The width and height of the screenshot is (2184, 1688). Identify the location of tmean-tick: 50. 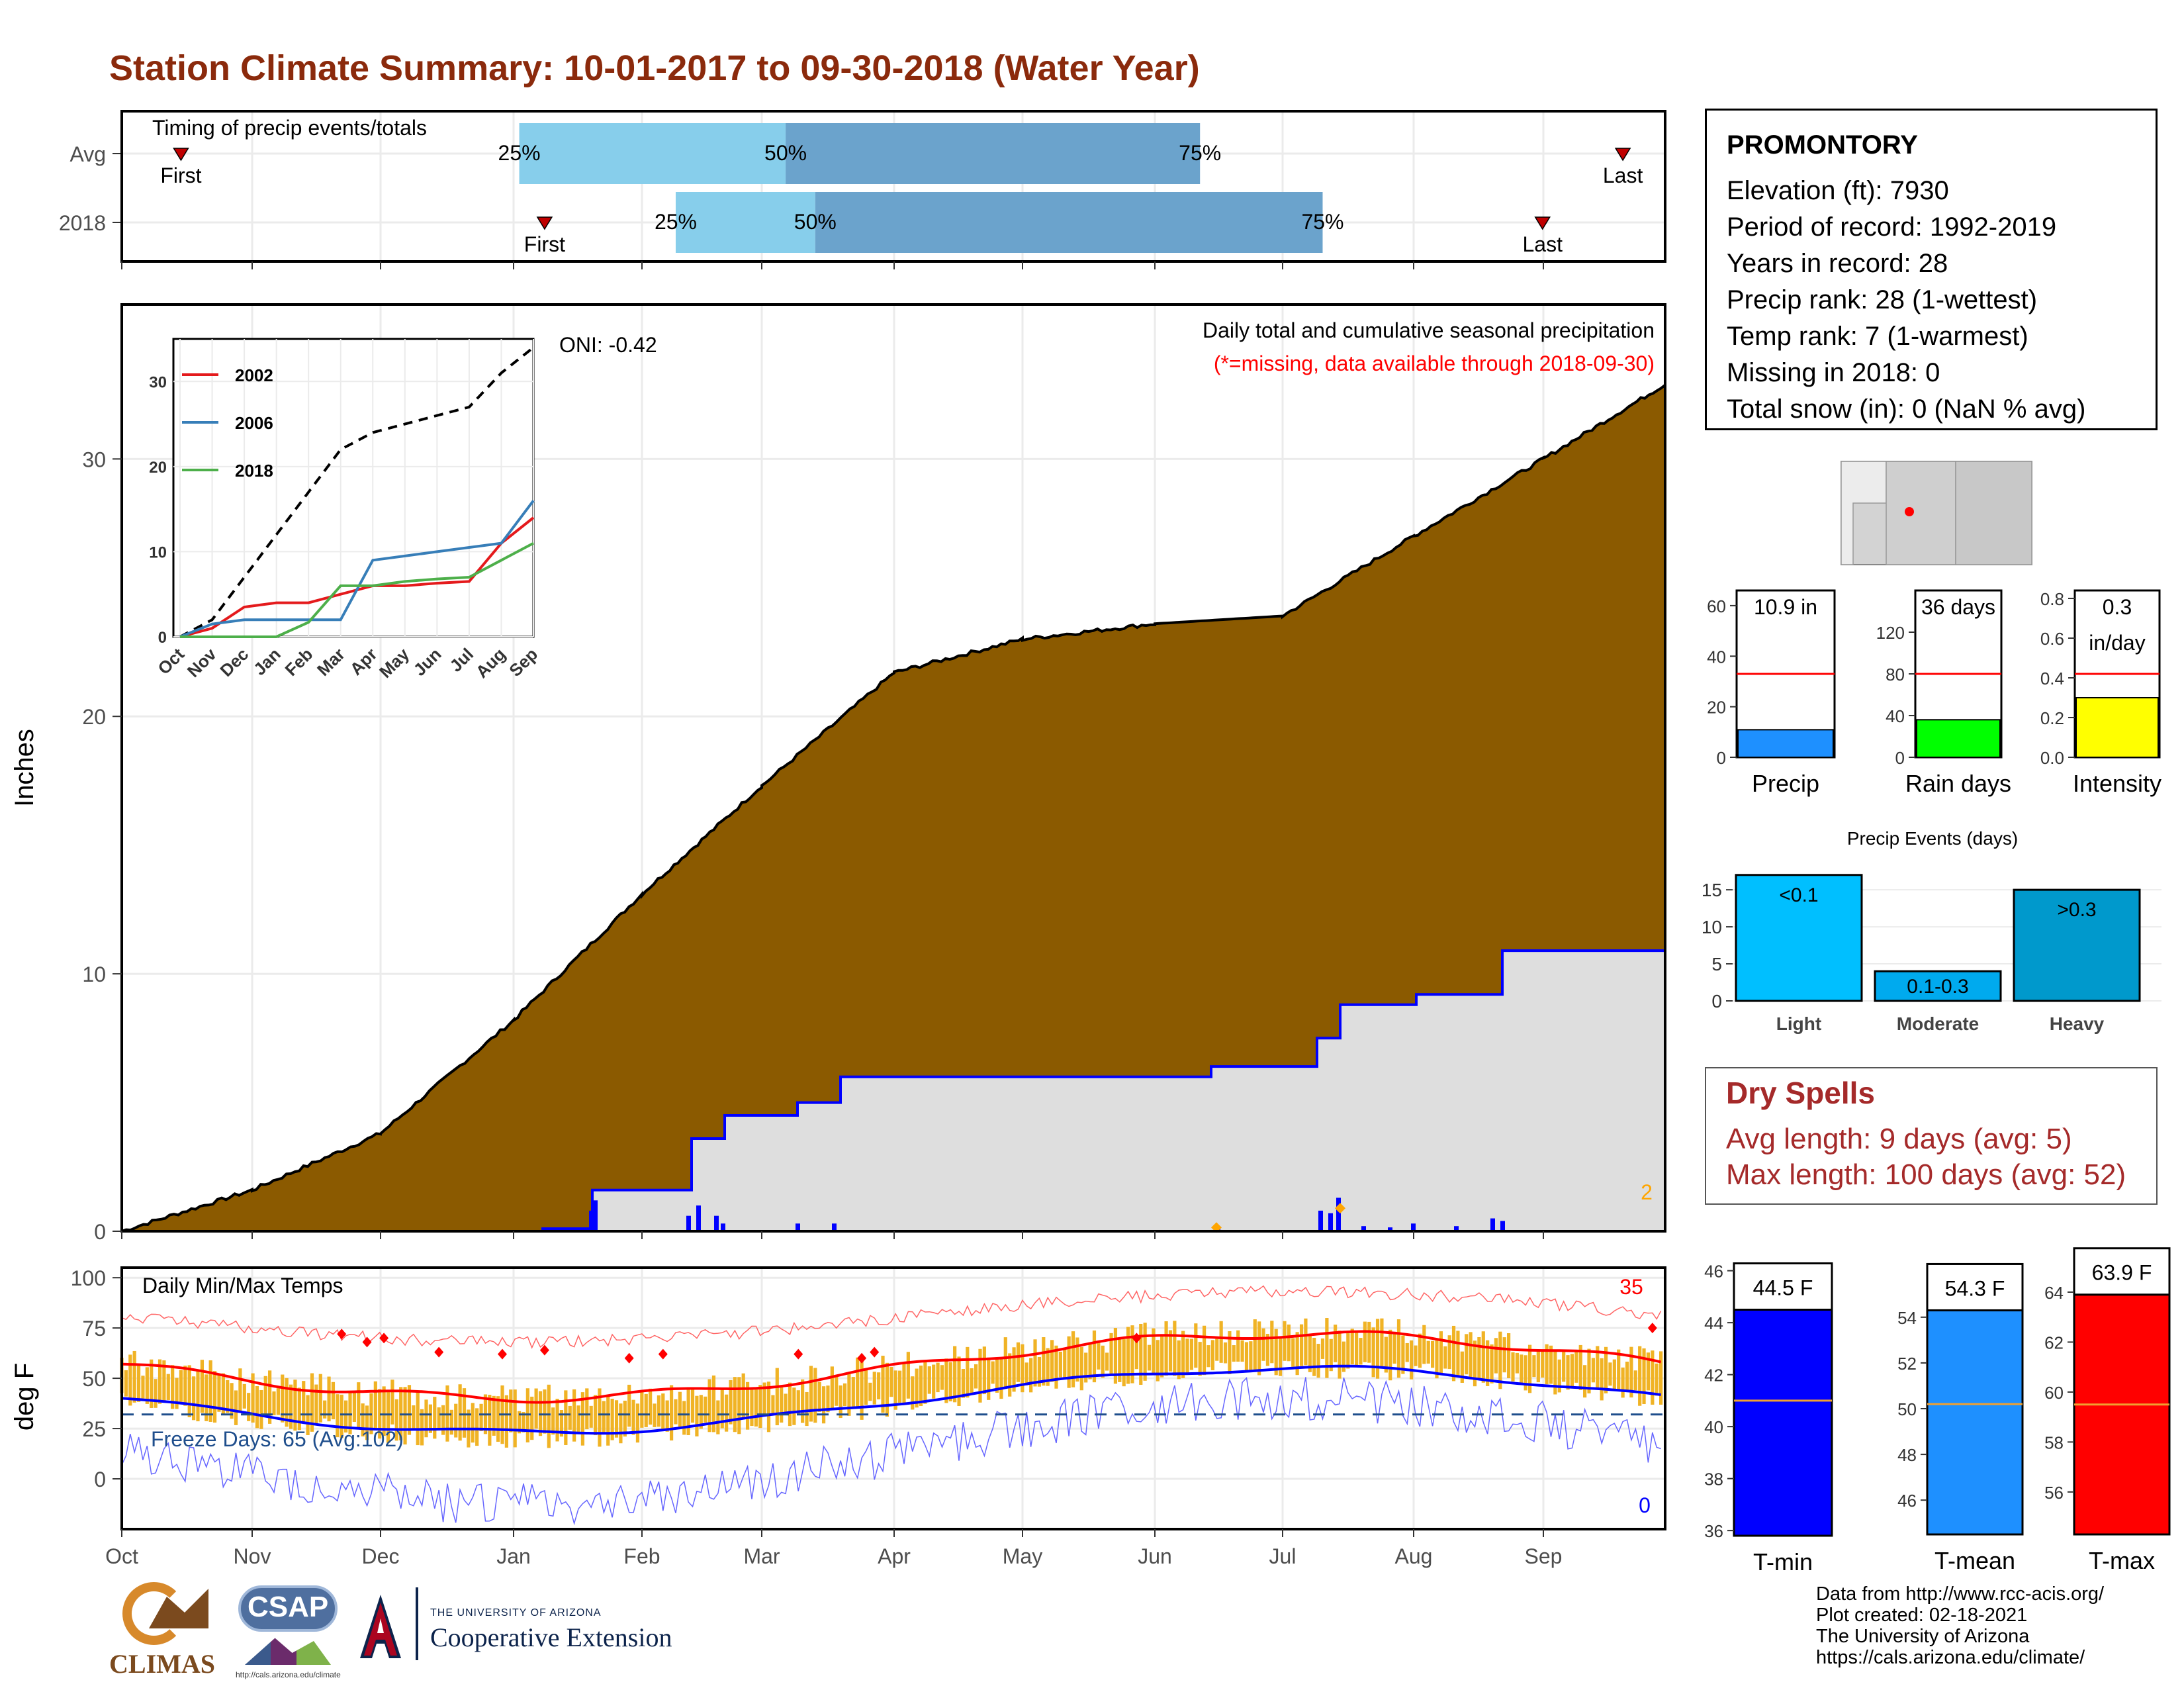
(1907, 1409).